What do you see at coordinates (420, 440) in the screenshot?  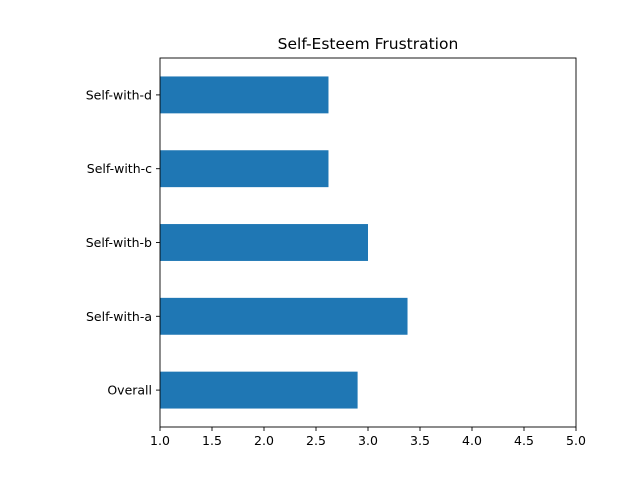 I see `x-tick-label: 3.5` at bounding box center [420, 440].